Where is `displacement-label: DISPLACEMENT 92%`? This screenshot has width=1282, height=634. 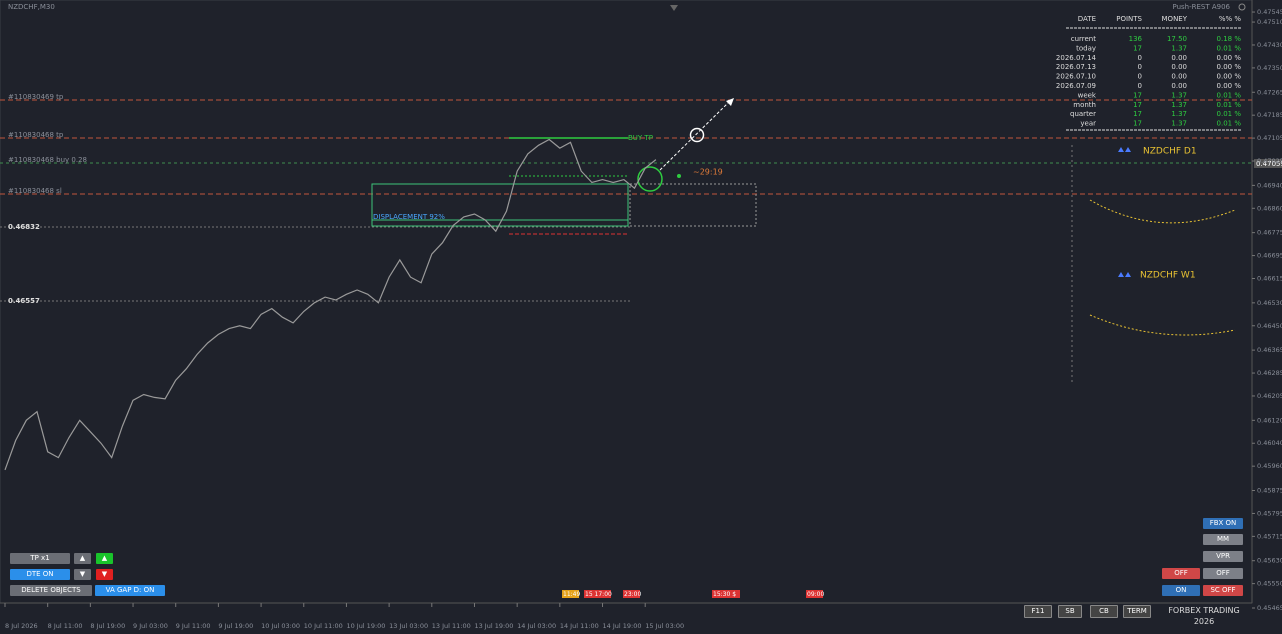
displacement-label: DISPLACEMENT 92% is located at coordinates (409, 217).